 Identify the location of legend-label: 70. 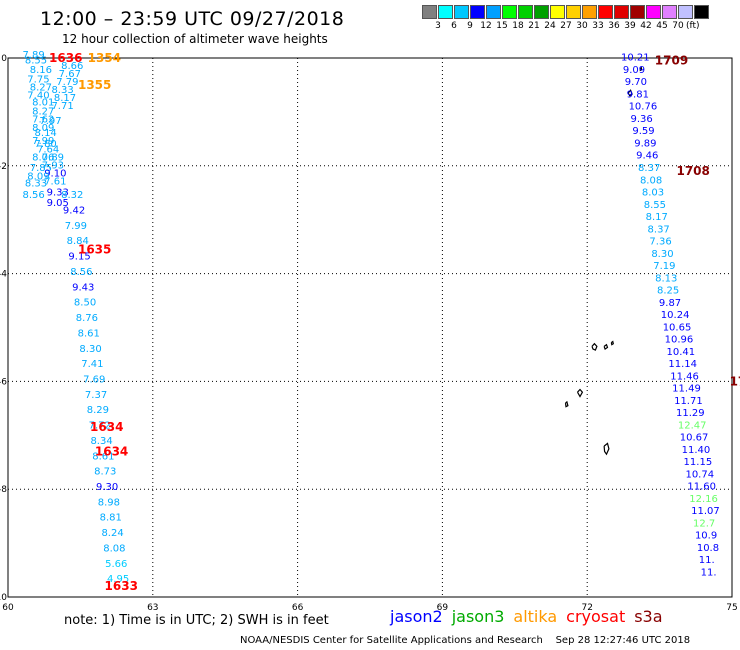
(678, 26).